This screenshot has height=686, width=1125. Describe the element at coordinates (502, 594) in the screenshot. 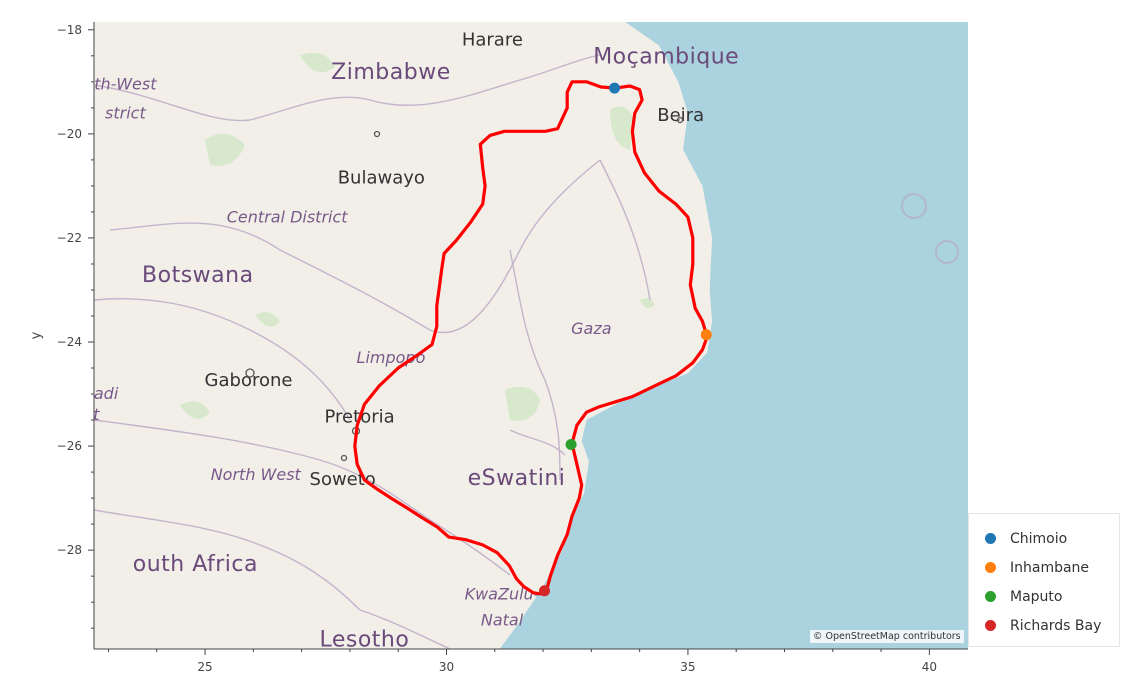

I see `map-label: KwaZulu-` at that location.